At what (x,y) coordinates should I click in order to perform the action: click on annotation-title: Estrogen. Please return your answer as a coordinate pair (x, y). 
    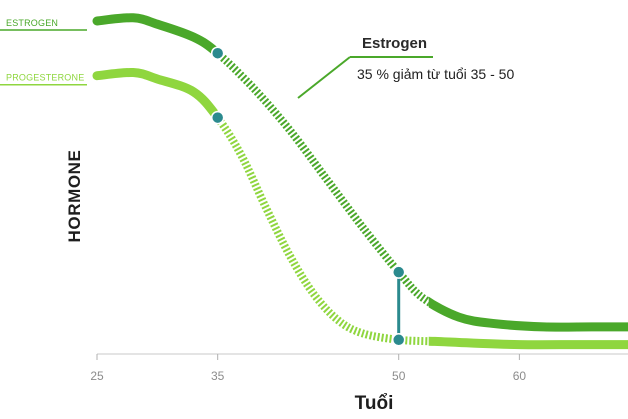
    Looking at the image, I should click on (394, 43).